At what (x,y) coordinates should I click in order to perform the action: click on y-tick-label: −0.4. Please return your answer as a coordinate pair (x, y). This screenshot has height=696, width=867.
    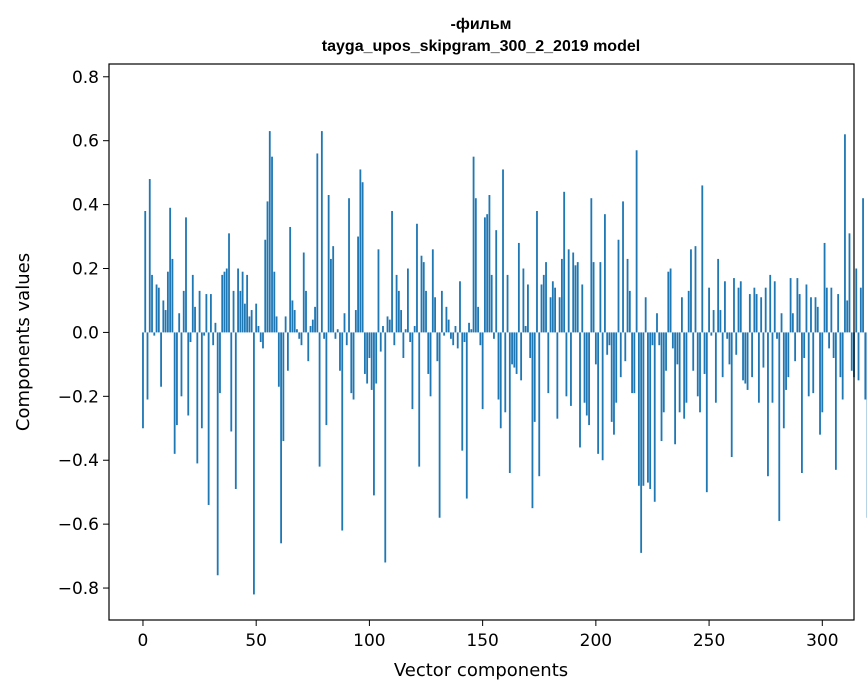
    Looking at the image, I should click on (78, 461).